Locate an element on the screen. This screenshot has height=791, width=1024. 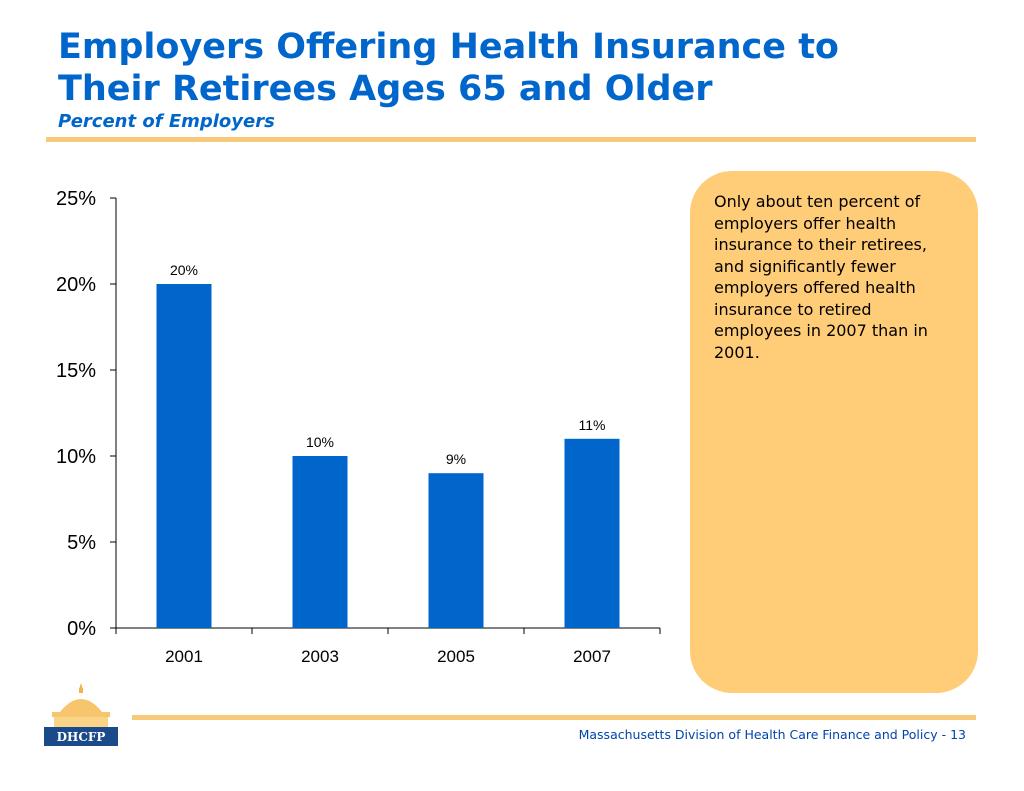
y-tick-label: 15% is located at coordinates (76, 371).